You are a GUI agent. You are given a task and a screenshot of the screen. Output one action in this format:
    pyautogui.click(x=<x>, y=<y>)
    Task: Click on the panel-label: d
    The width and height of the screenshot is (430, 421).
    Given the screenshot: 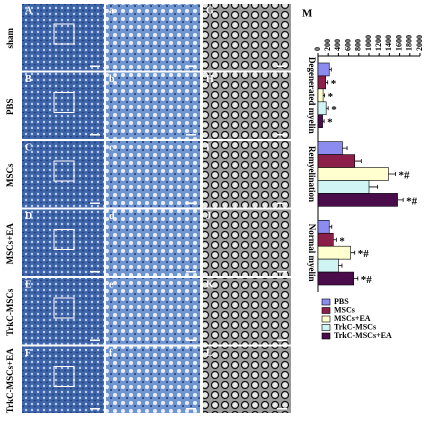 What is the action you would take?
    pyautogui.click(x=112, y=216)
    